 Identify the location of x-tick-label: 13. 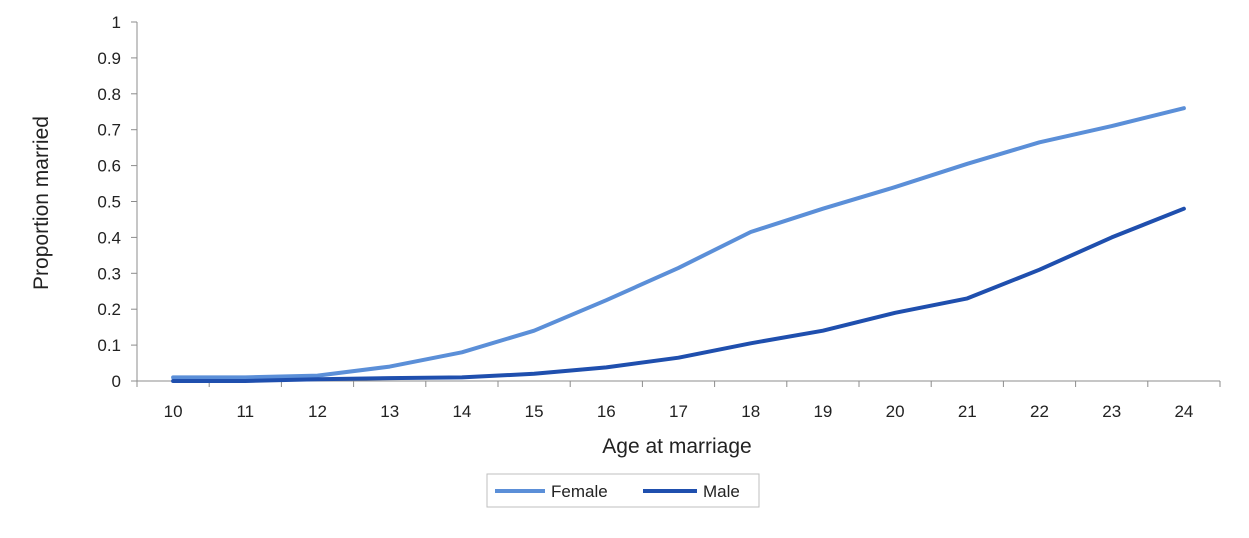
(389, 411).